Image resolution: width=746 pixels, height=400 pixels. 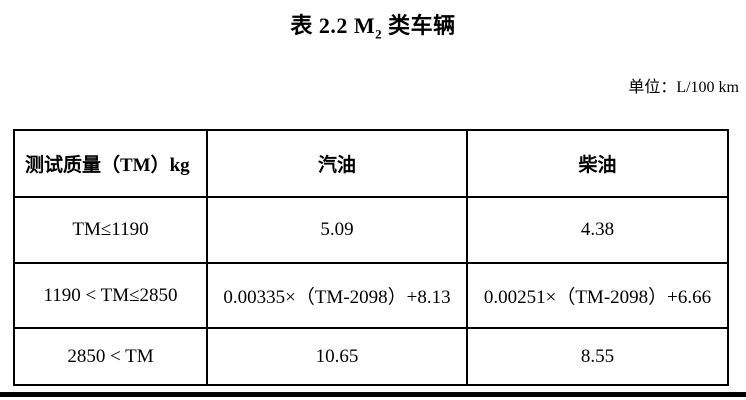 What do you see at coordinates (110, 356) in the screenshot?
I see `cell-mass-range: 2850 < TM` at bounding box center [110, 356].